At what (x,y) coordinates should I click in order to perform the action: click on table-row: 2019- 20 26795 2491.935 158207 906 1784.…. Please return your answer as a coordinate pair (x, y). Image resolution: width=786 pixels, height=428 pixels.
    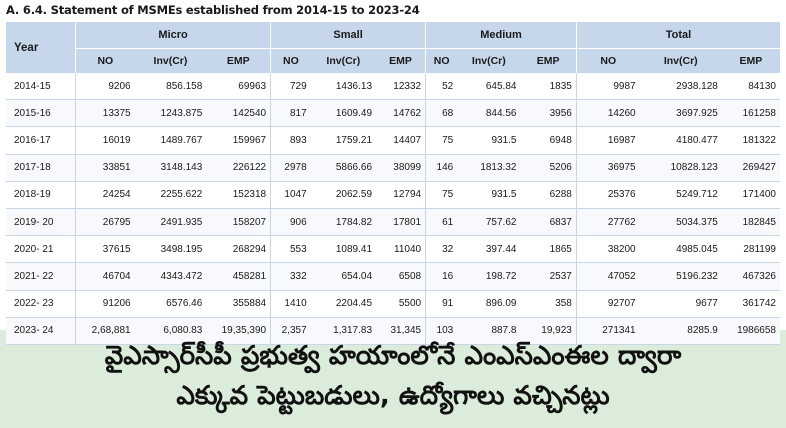
    Looking at the image, I should click on (393, 222).